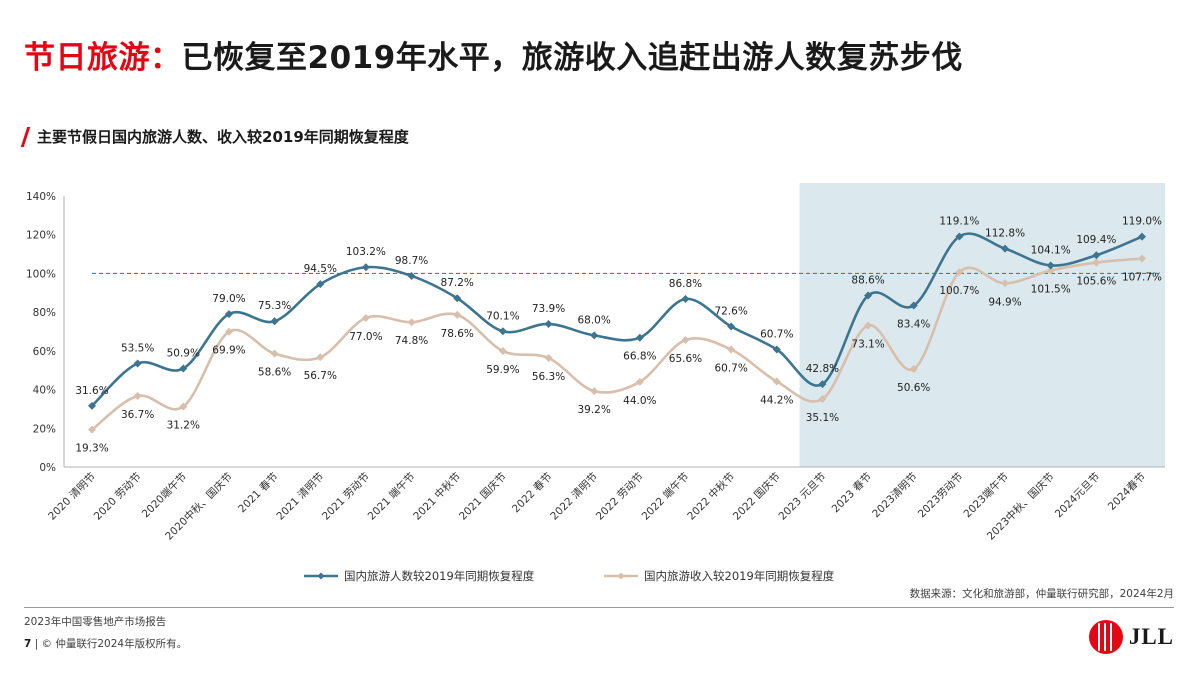 This screenshot has height=675, width=1200. I want to click on subtitle-slash-icon, so click(25, 136).